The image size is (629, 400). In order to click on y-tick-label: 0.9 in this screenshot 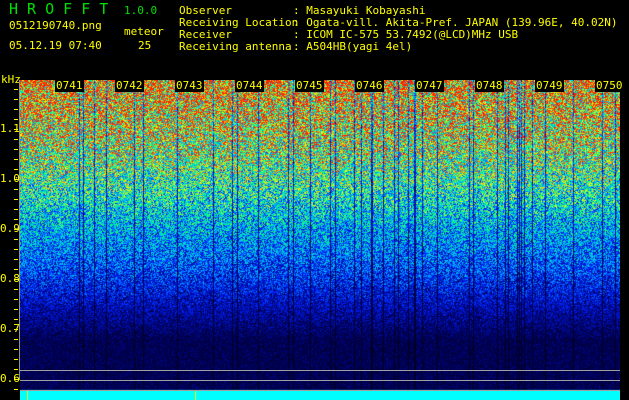, I will do `click(10, 228)`.